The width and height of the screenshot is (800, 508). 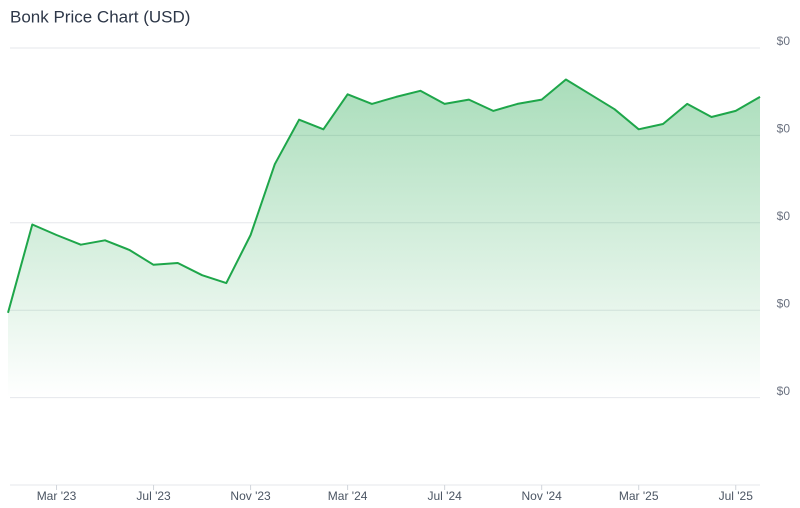 I want to click on x-tick-label: Nov '23, so click(x=250, y=496).